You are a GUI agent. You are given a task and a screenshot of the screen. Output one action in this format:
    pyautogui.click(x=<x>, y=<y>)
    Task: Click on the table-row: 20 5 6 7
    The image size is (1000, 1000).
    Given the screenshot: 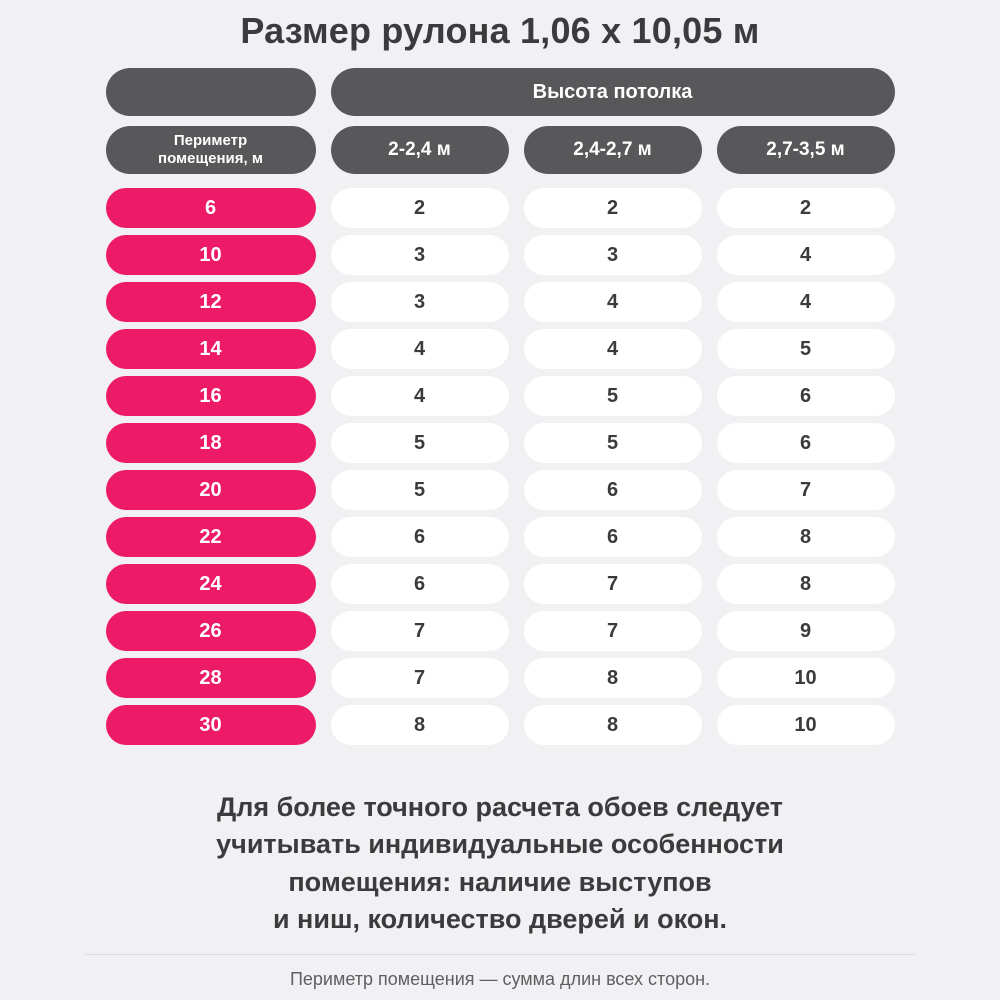 What is the action you would take?
    pyautogui.click(x=500, y=490)
    